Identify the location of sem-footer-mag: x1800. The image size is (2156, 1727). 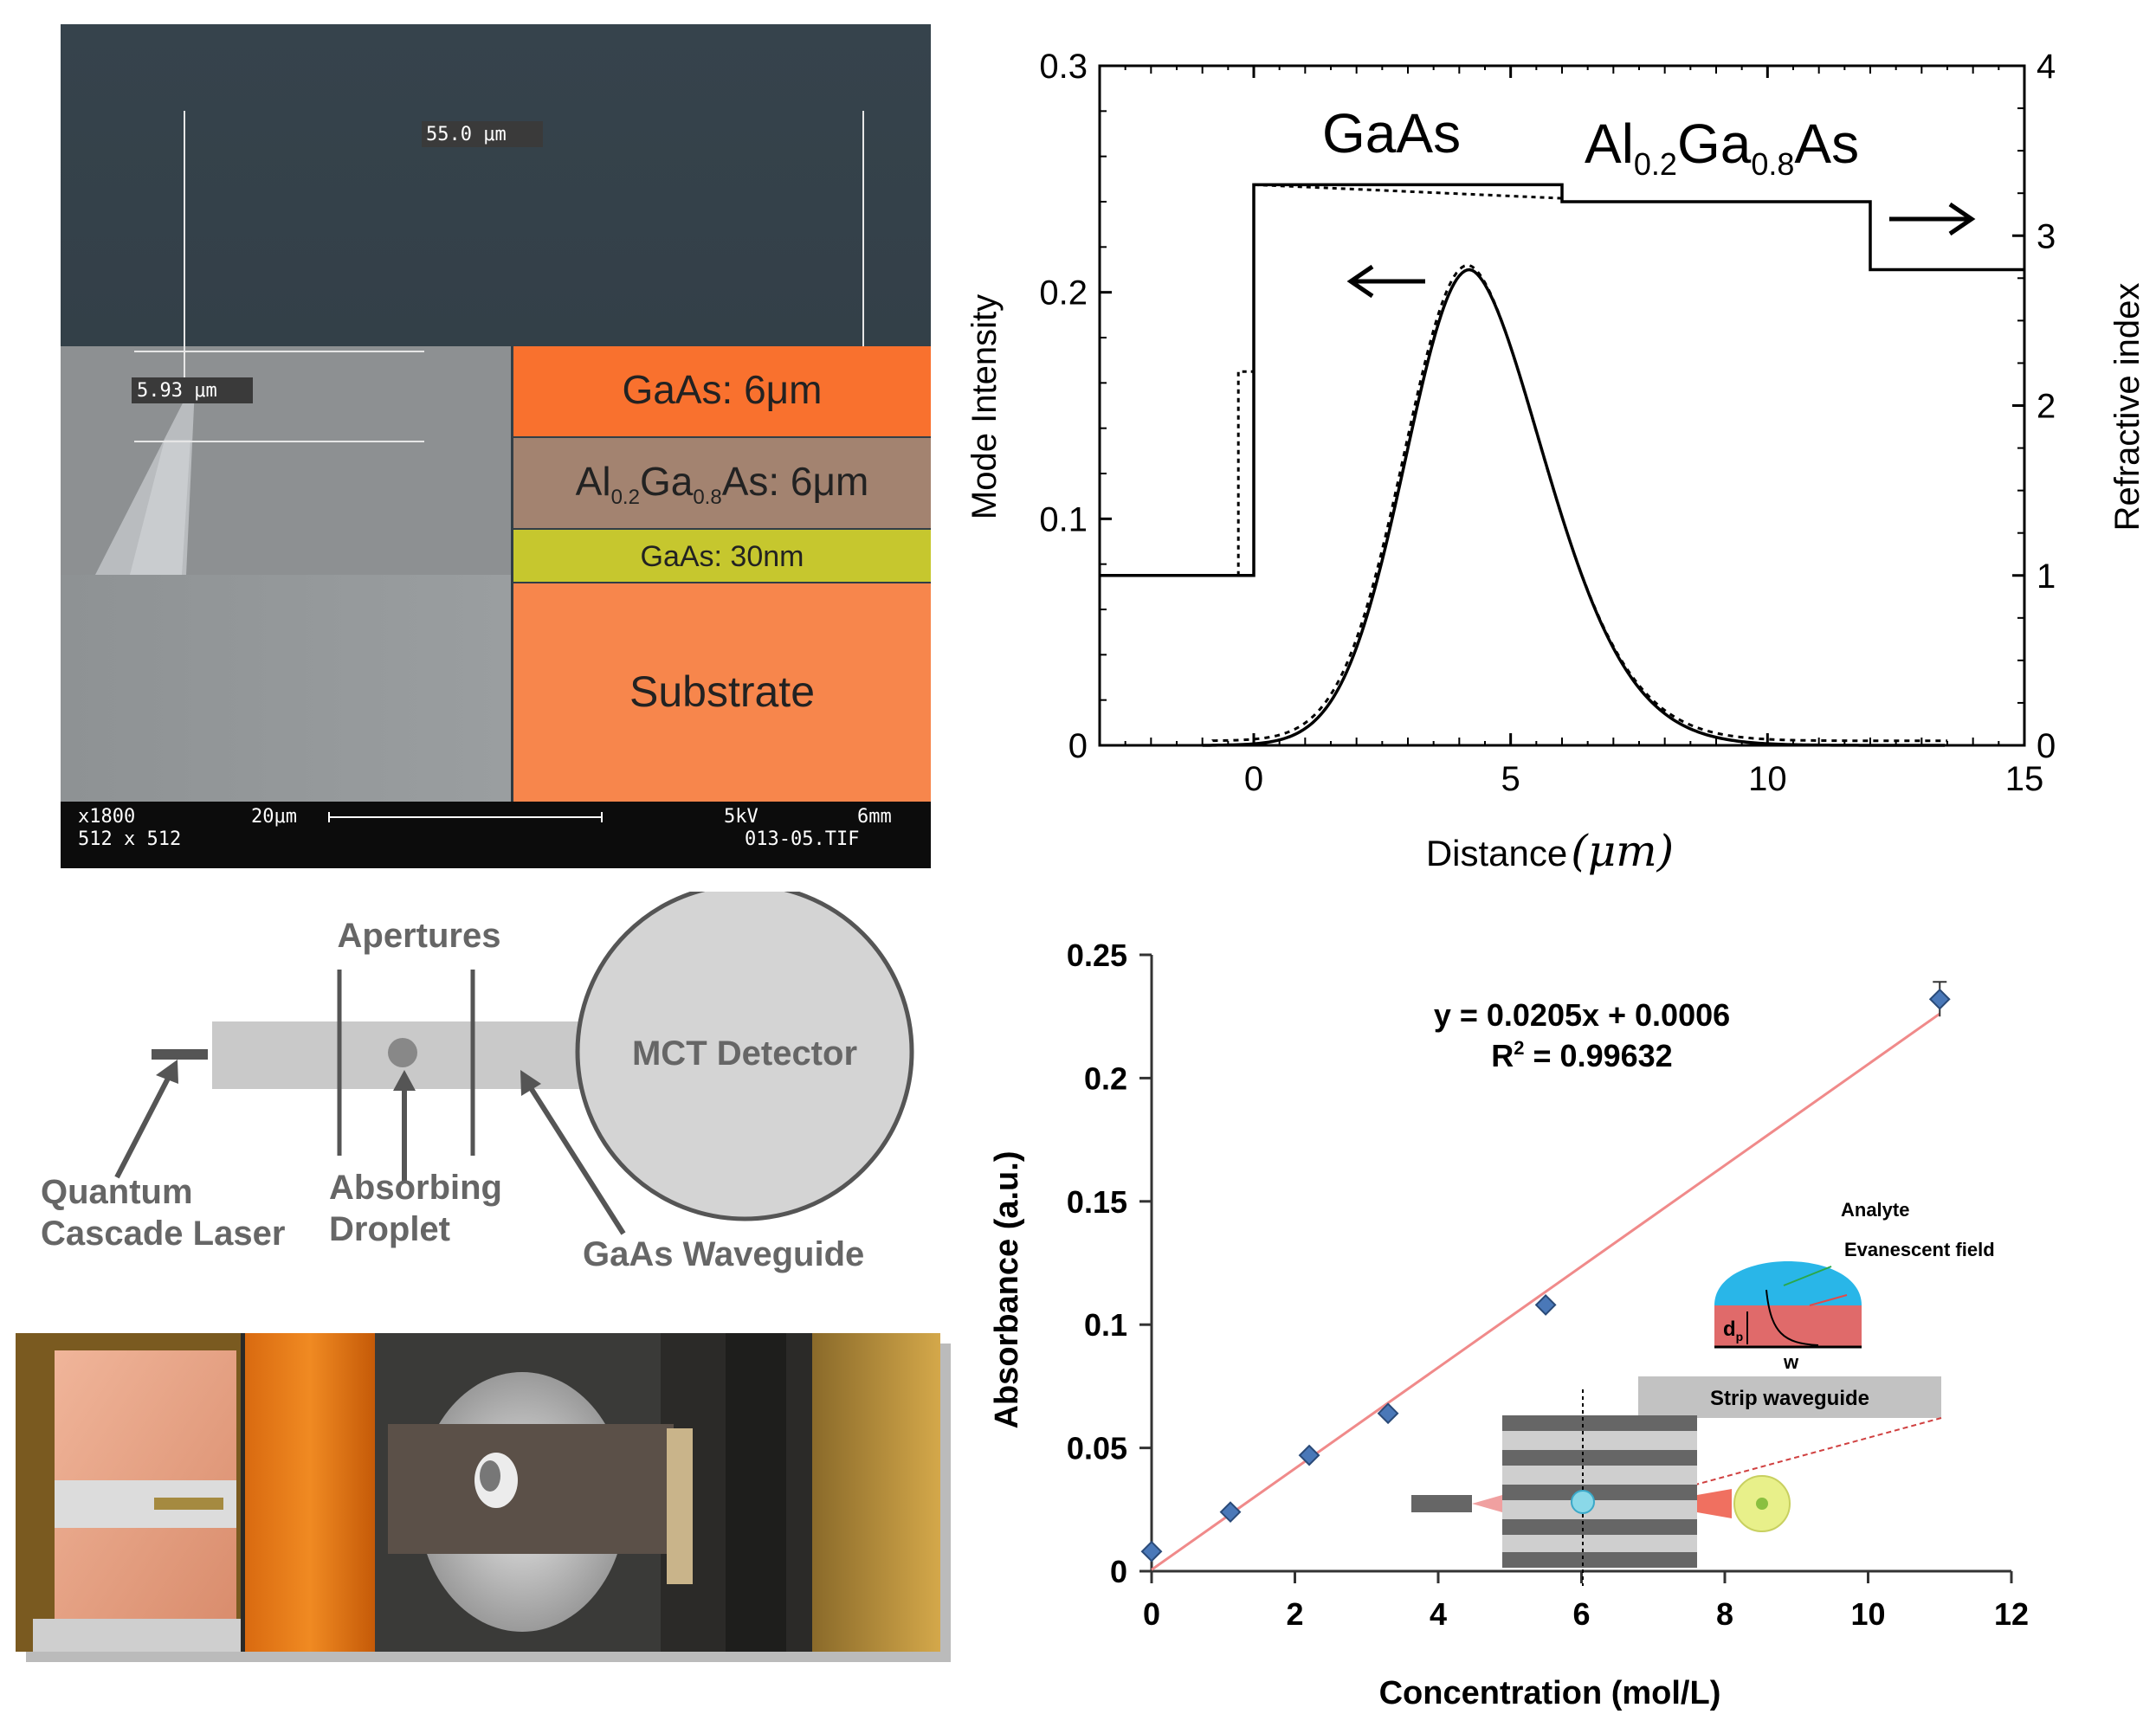
(106, 817).